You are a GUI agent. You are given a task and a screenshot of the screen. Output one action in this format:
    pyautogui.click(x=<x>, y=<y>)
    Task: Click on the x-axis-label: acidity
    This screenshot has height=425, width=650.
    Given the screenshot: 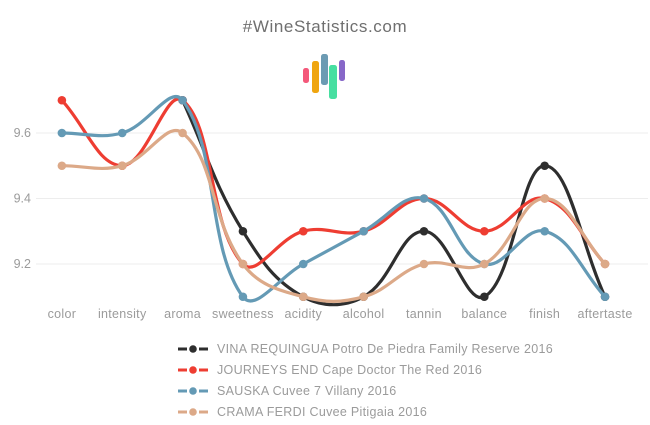 What is the action you would take?
    pyautogui.click(x=304, y=314)
    